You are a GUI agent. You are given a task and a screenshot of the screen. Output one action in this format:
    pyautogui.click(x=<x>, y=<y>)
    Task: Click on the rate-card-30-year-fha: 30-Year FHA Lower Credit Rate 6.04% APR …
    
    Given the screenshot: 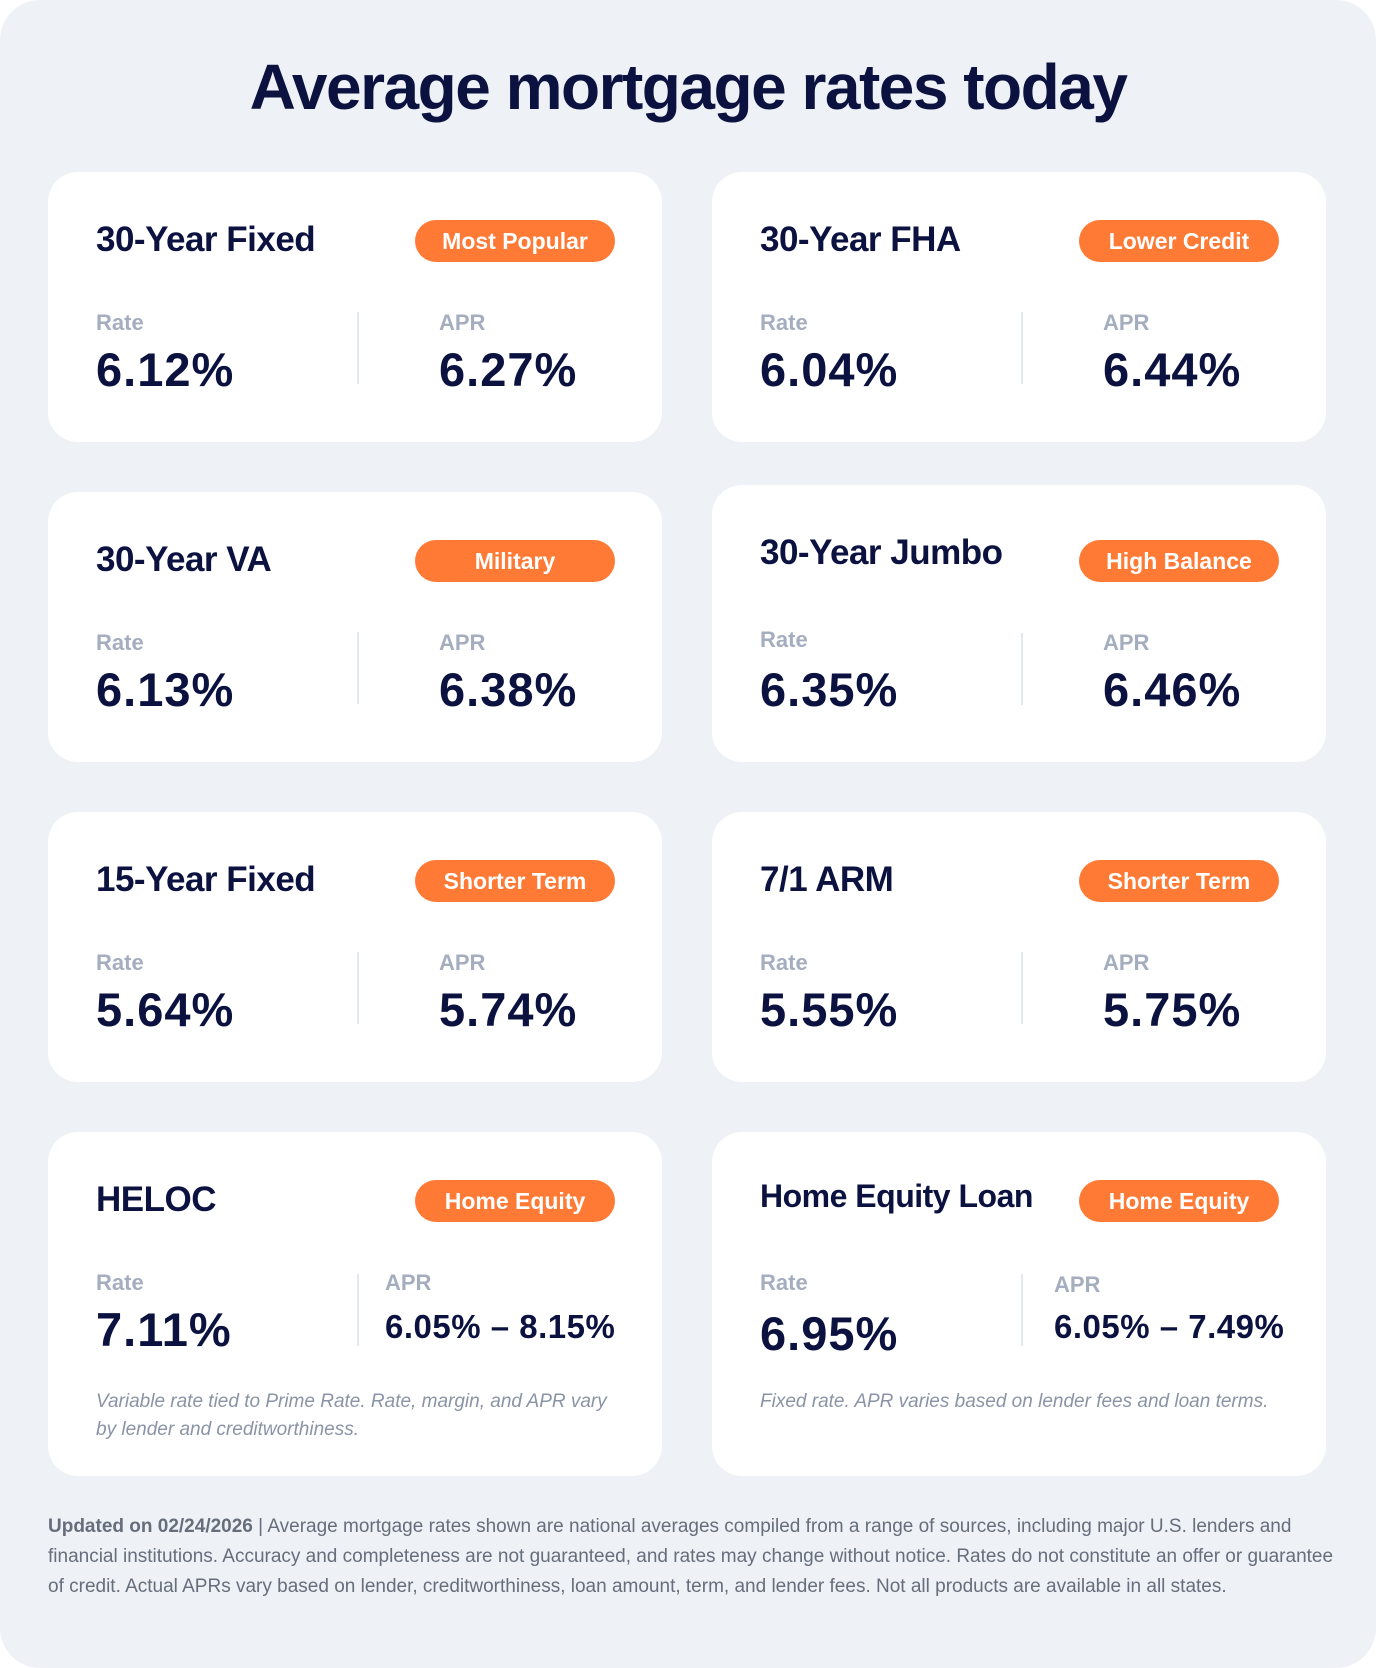 What is the action you would take?
    pyautogui.click(x=1019, y=307)
    